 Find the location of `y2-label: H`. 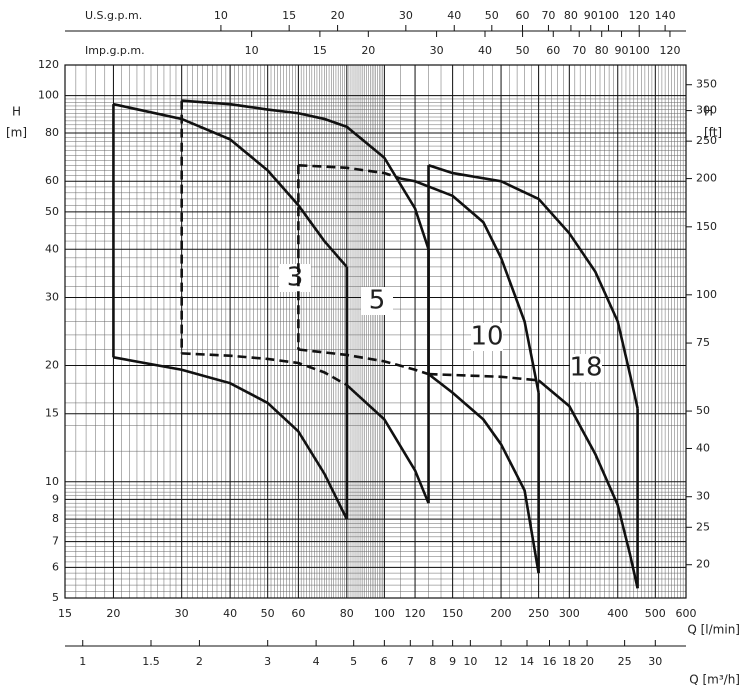

y2-label: H is located at coordinates (708, 112).